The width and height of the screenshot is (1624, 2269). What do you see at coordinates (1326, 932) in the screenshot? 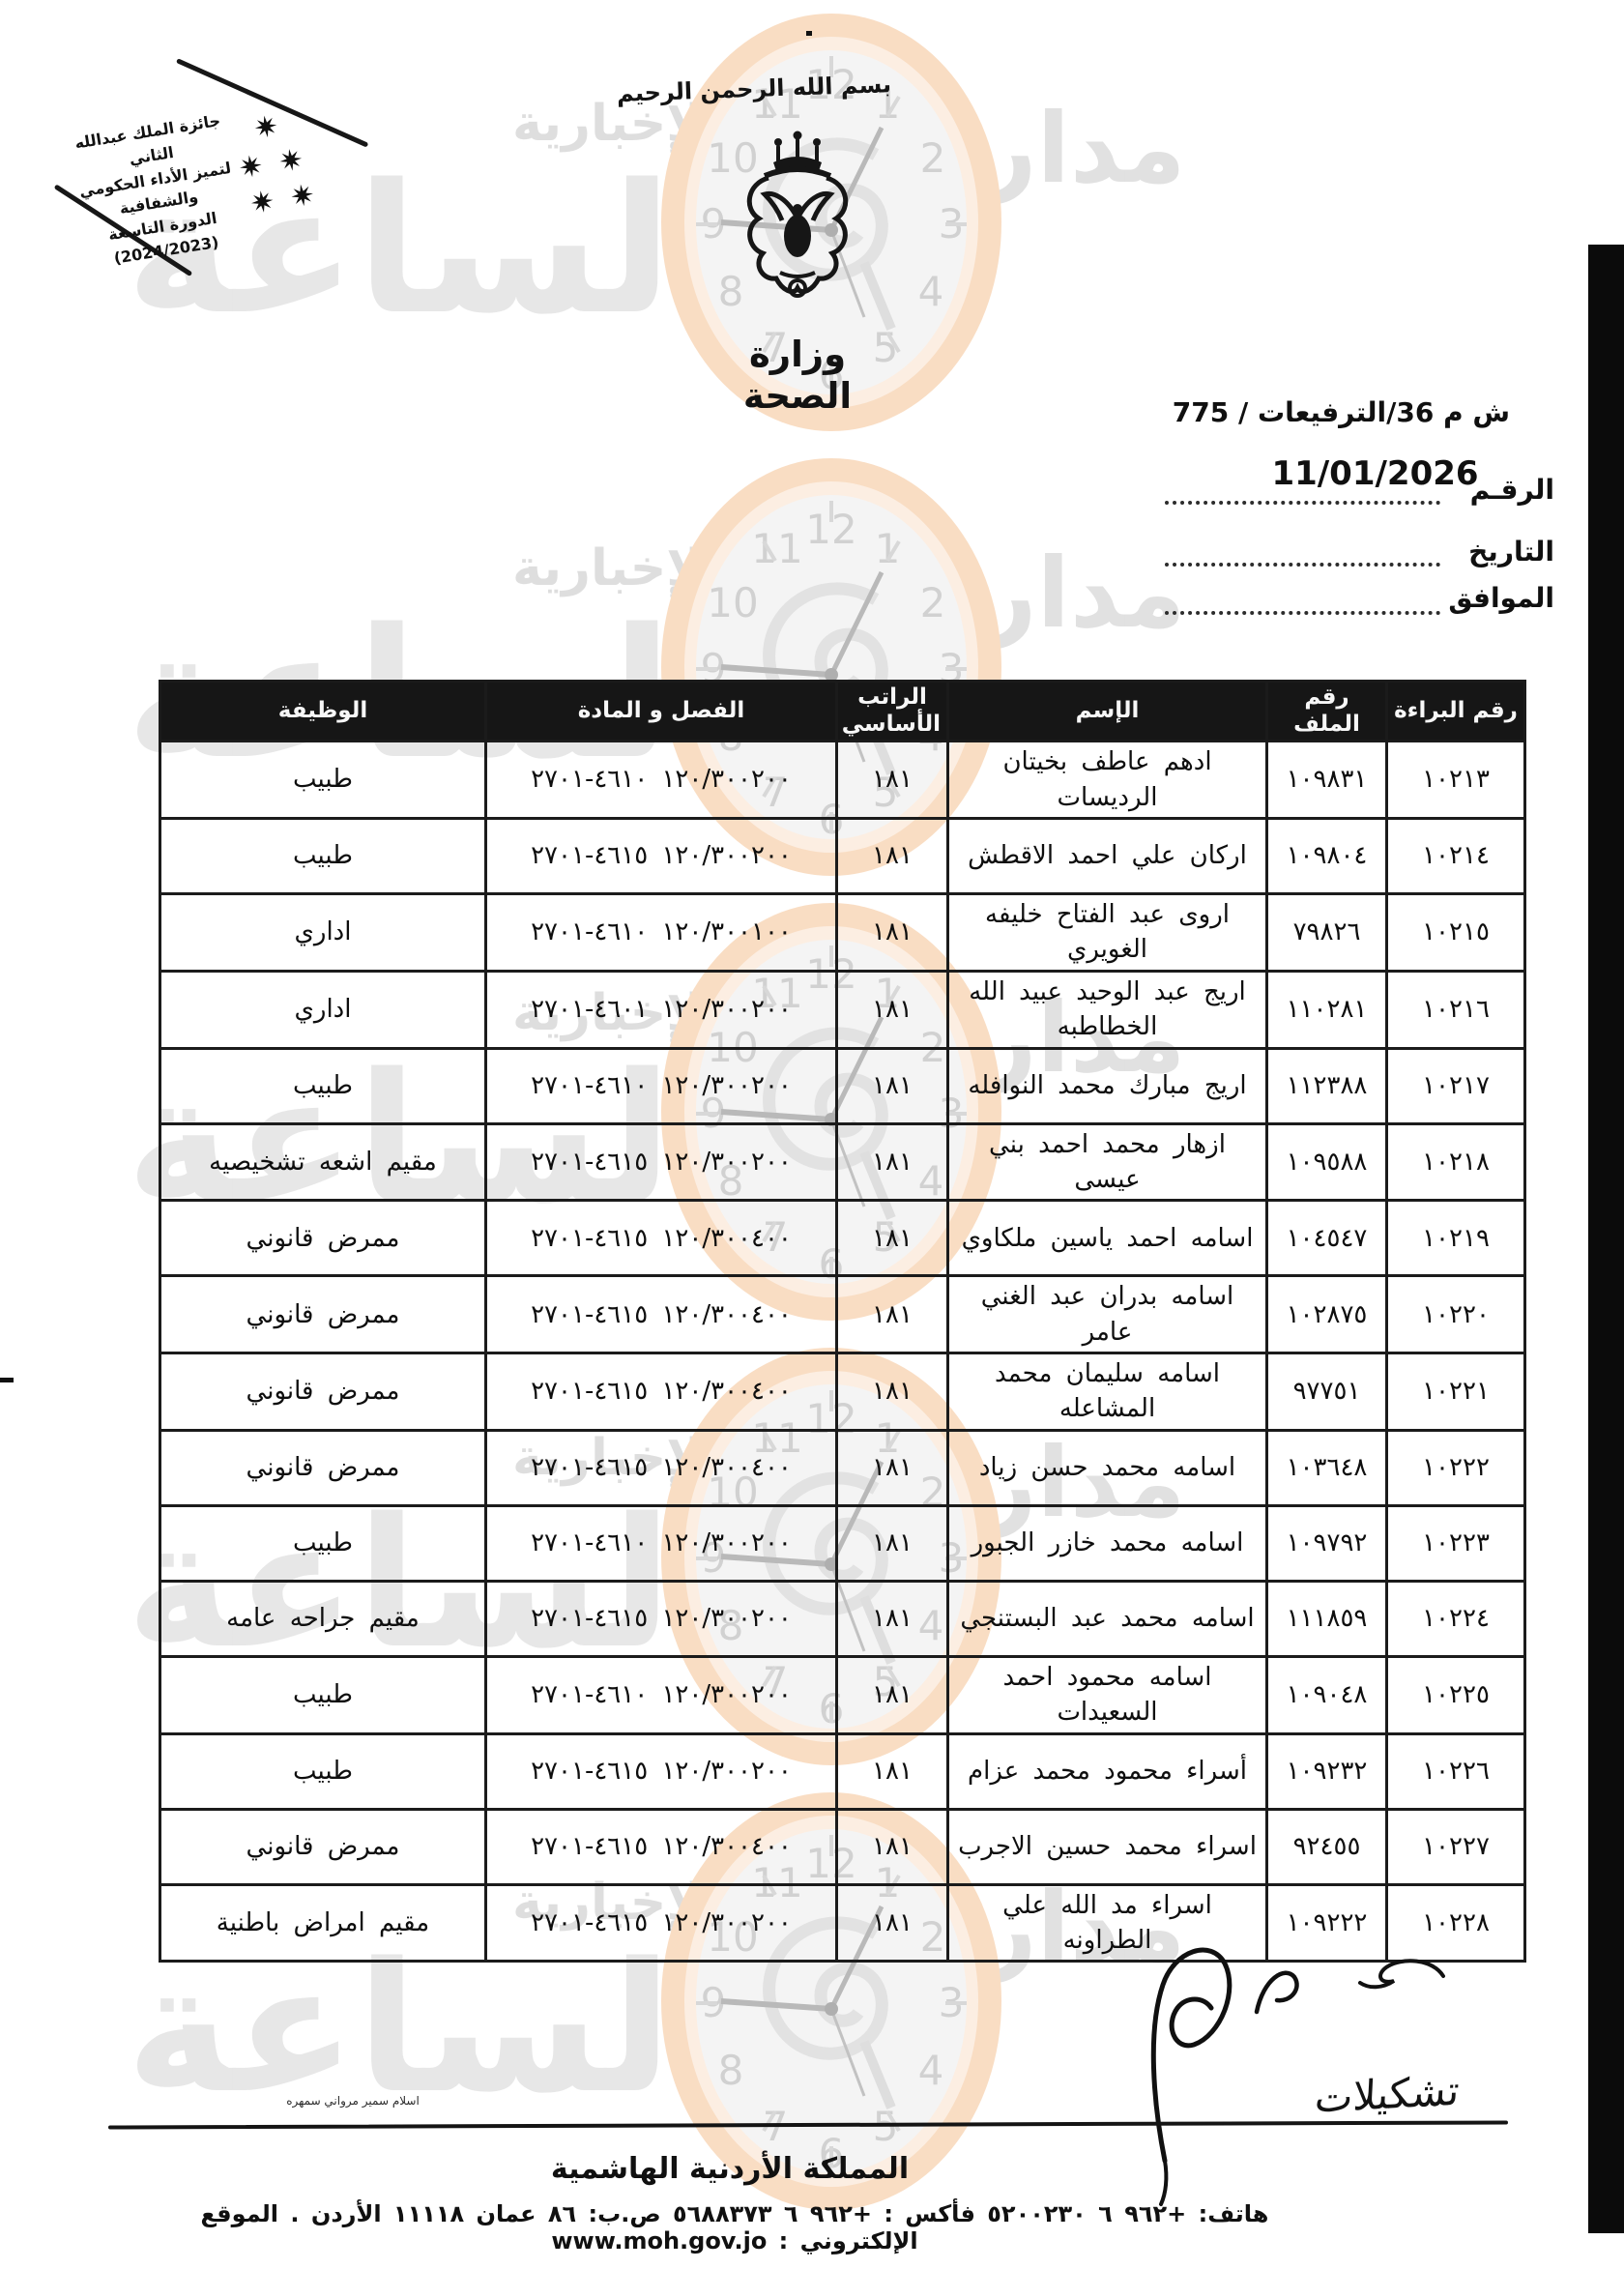
I see `cell-file-number: ٧٩٨٢٦` at bounding box center [1326, 932].